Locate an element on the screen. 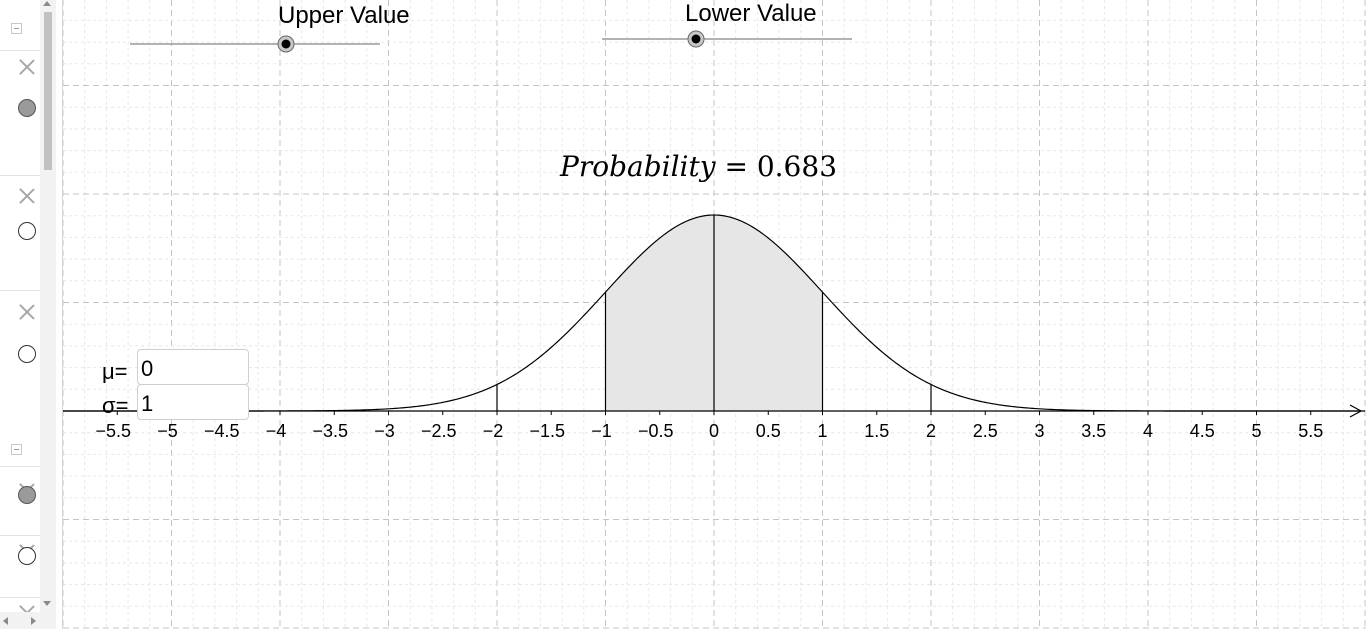 This screenshot has width=1366, height=629. x-tick-label: −3.5 is located at coordinates (330, 431).